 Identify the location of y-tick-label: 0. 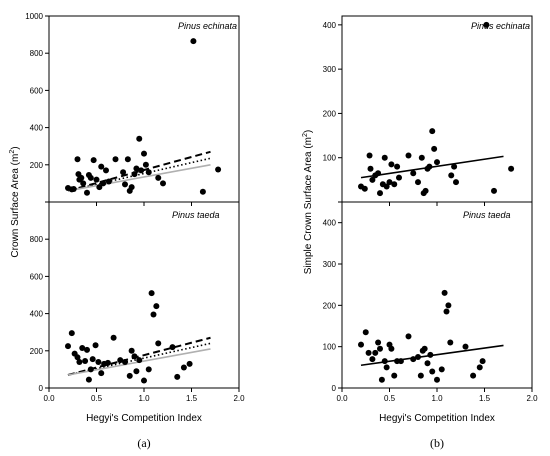
(41, 388).